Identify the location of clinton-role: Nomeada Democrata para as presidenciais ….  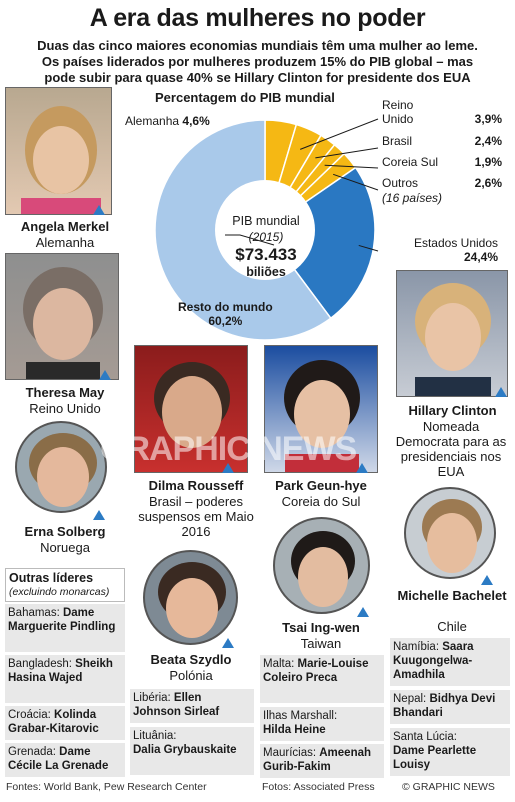
(451, 449).